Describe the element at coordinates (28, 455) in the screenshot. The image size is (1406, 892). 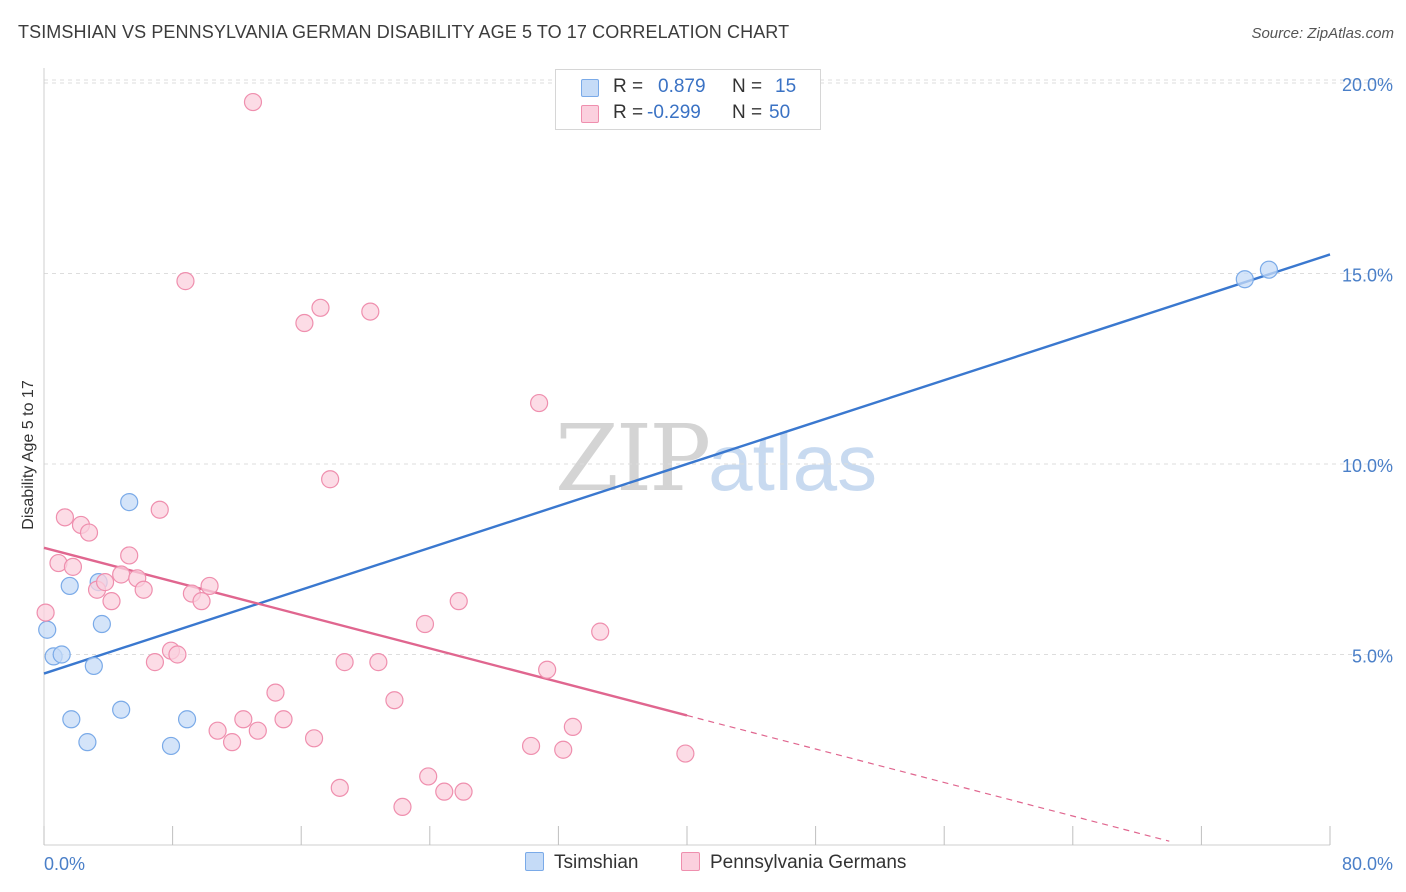
I see `y-axis-title: Disability Age 5 to 17` at that location.